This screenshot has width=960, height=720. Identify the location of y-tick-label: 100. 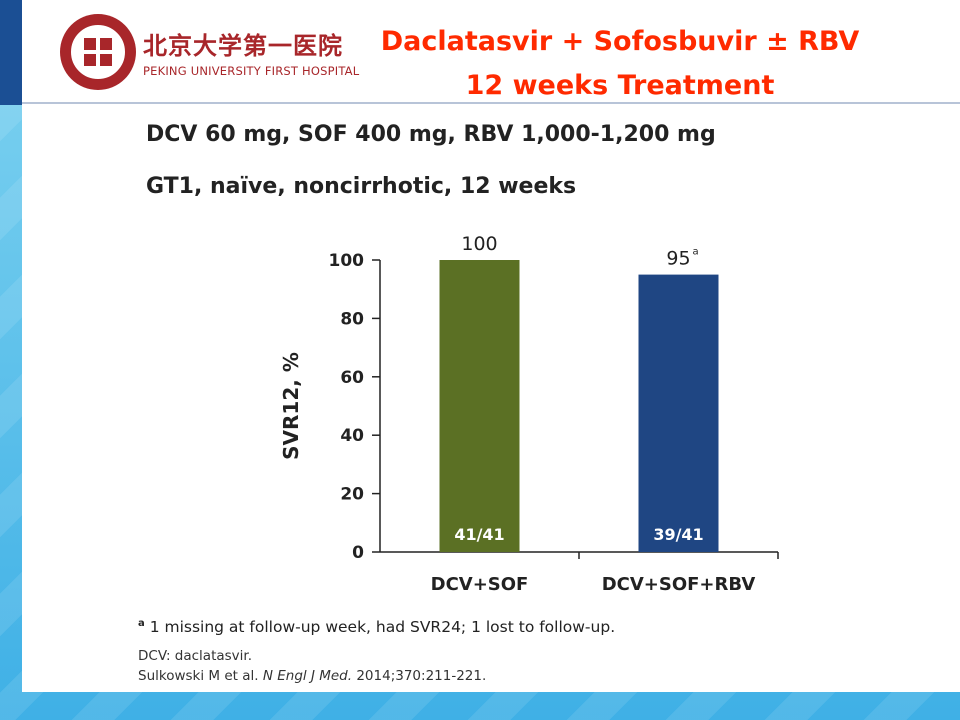
(347, 261).